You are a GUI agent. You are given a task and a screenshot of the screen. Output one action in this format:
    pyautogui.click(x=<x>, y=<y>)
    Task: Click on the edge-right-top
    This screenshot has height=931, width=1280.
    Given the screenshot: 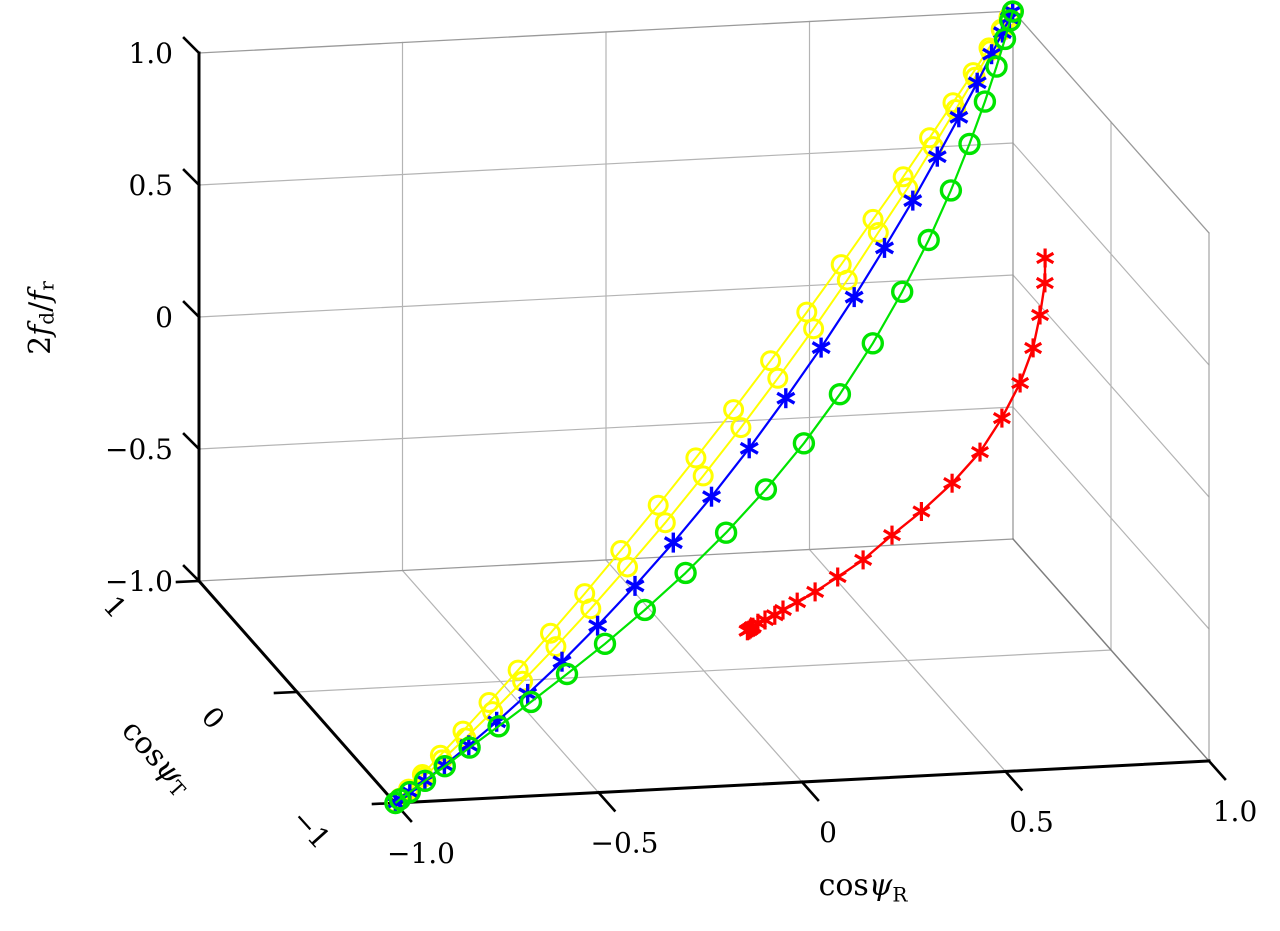 What is the action you would take?
    pyautogui.click(x=1111, y=122)
    